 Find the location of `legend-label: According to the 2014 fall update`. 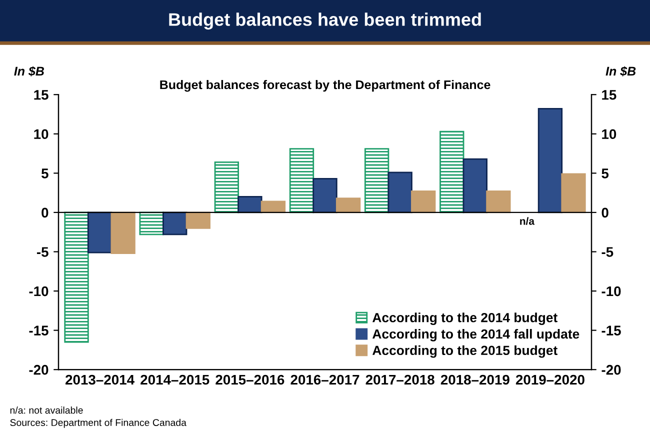

legend-label: According to the 2014 fall update is located at coordinates (476, 335).